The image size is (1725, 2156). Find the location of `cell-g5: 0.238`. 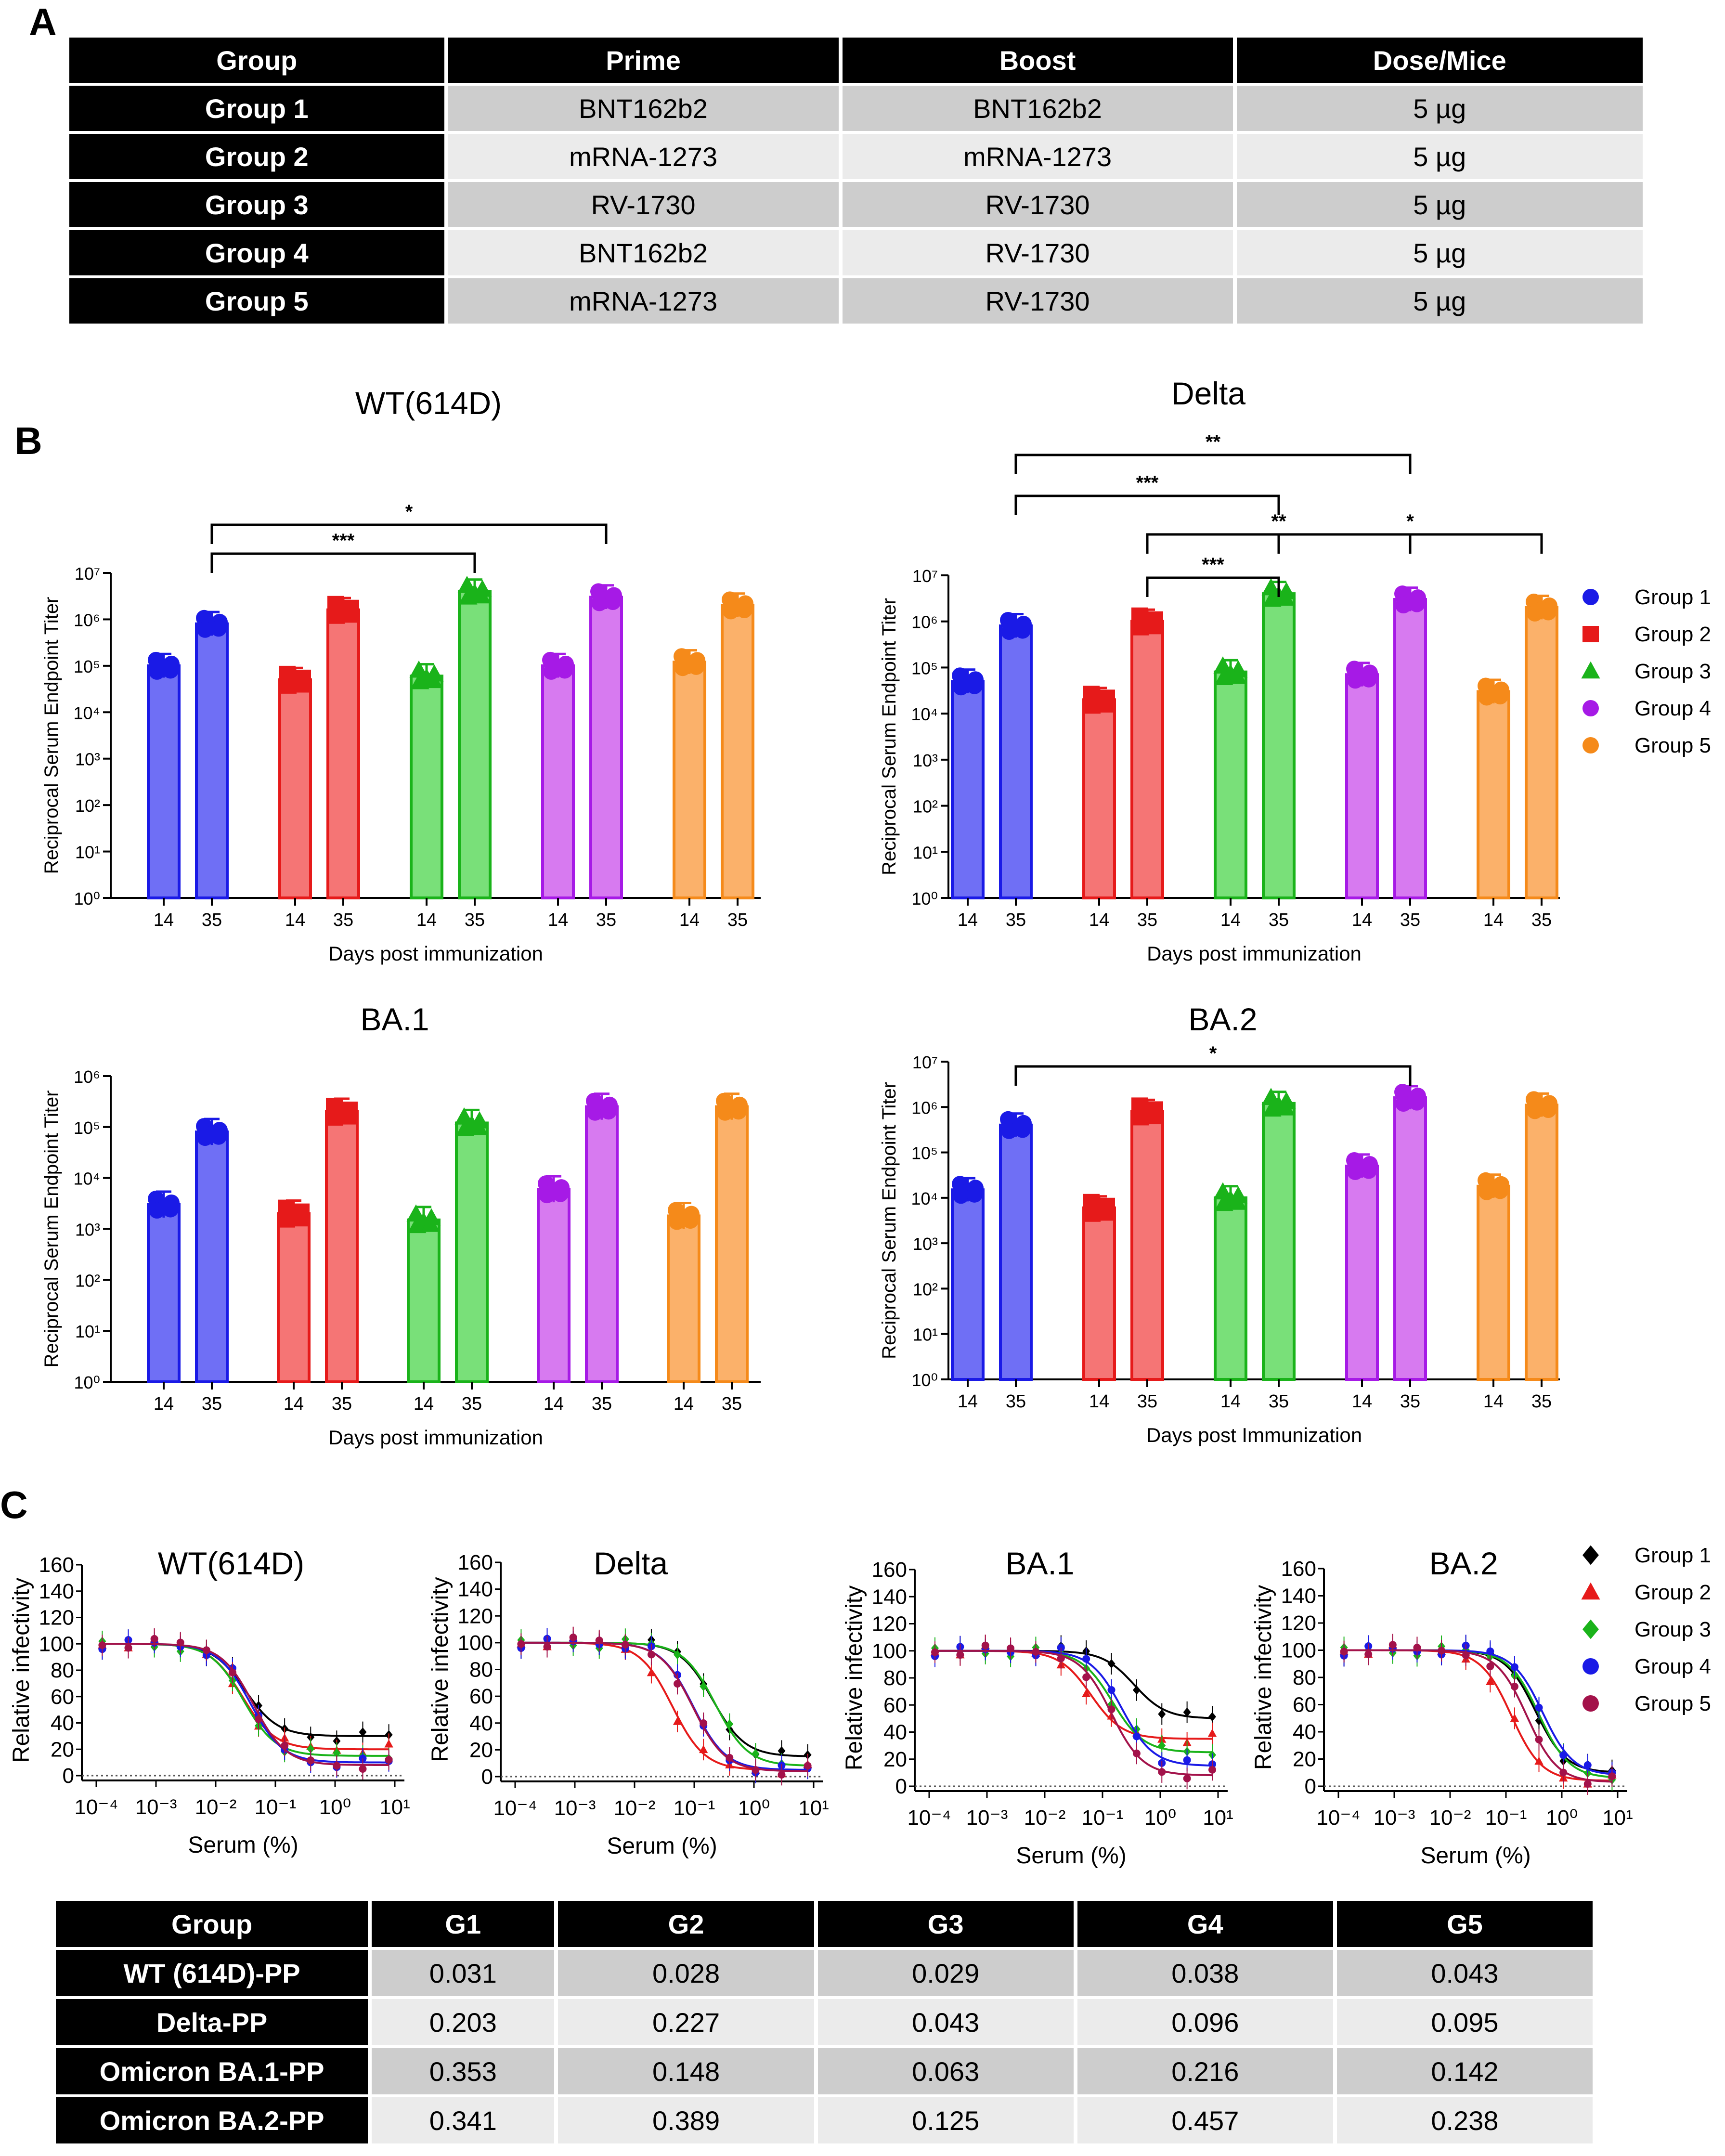

cell-g5: 0.238 is located at coordinates (1464, 2120).